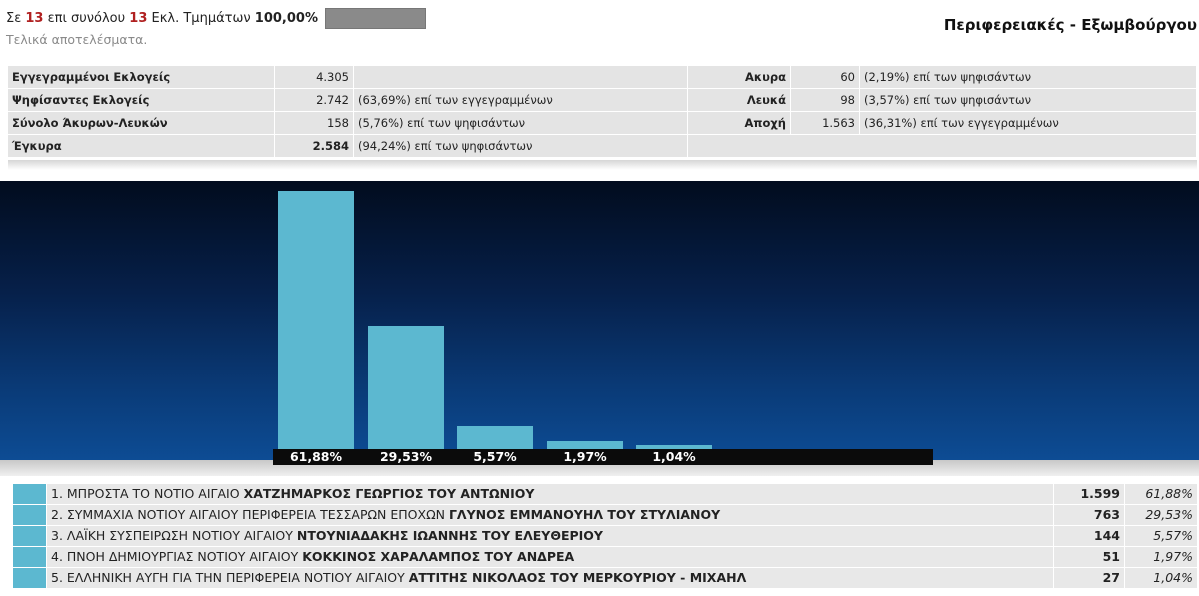 The image size is (1199, 596). Describe the element at coordinates (1089, 494) in the screenshot. I see `votes-value: 1.599` at that location.